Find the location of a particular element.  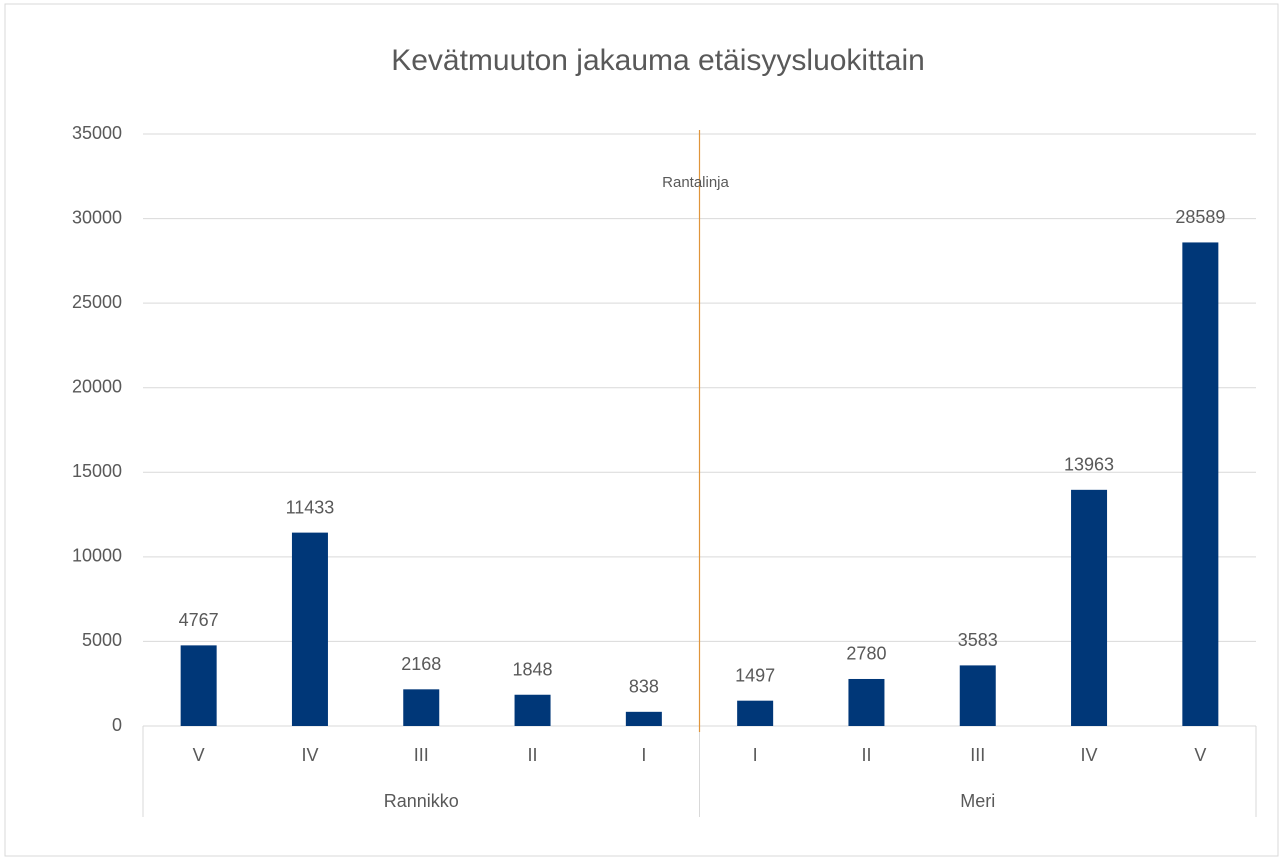

data-label: 1848 is located at coordinates (533, 669).